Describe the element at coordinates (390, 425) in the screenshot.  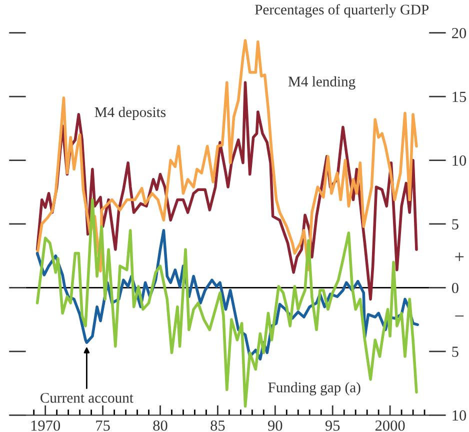
I see `x-tick-label: 2000` at that location.